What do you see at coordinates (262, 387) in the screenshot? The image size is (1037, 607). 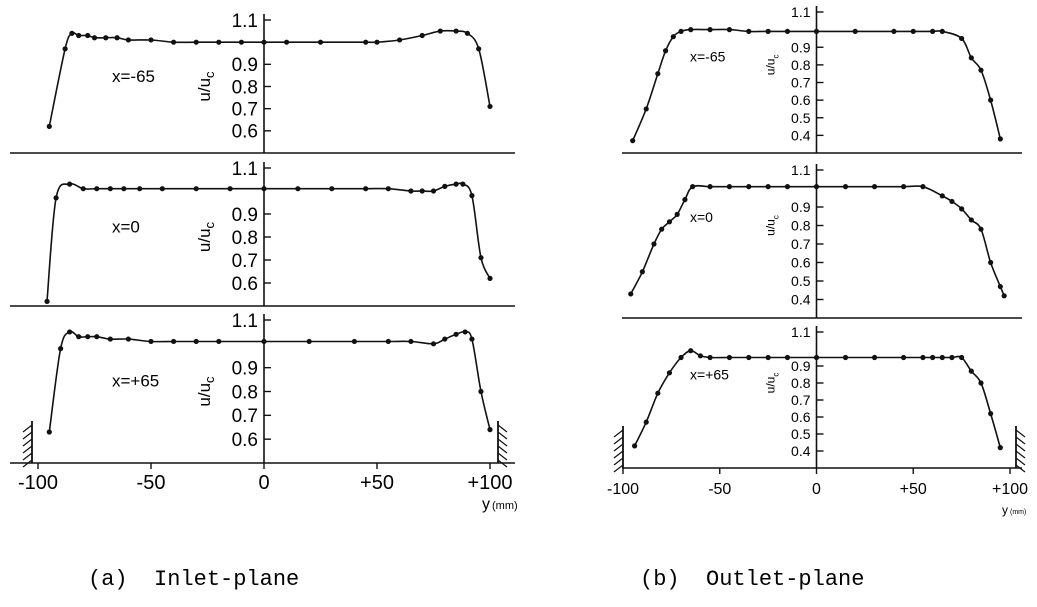 I see `chart-a-2: 0.6 0.7 0.80.9 1.1 u/uc x=+65` at bounding box center [262, 387].